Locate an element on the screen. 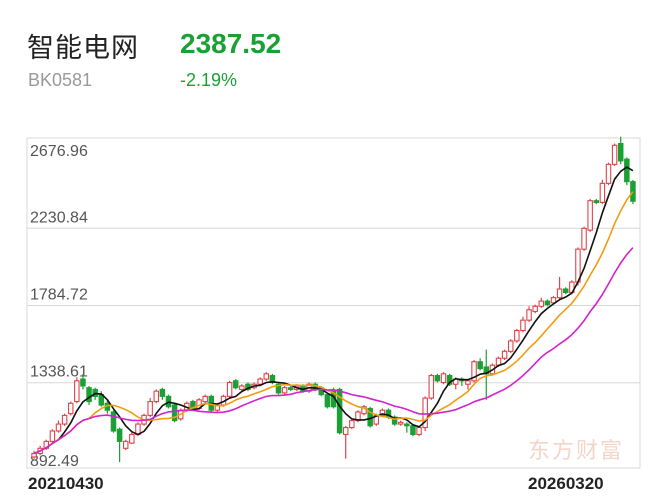 This screenshot has height=500, width=667. x-start-date-label: 20210430 is located at coordinates (66, 483).